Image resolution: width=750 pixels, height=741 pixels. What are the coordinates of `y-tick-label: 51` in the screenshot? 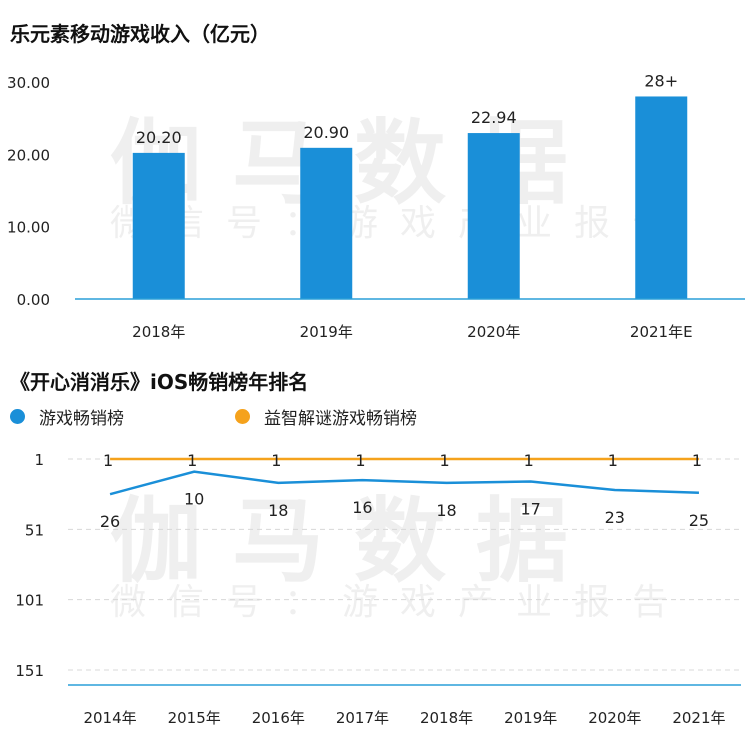 It's located at (34, 530).